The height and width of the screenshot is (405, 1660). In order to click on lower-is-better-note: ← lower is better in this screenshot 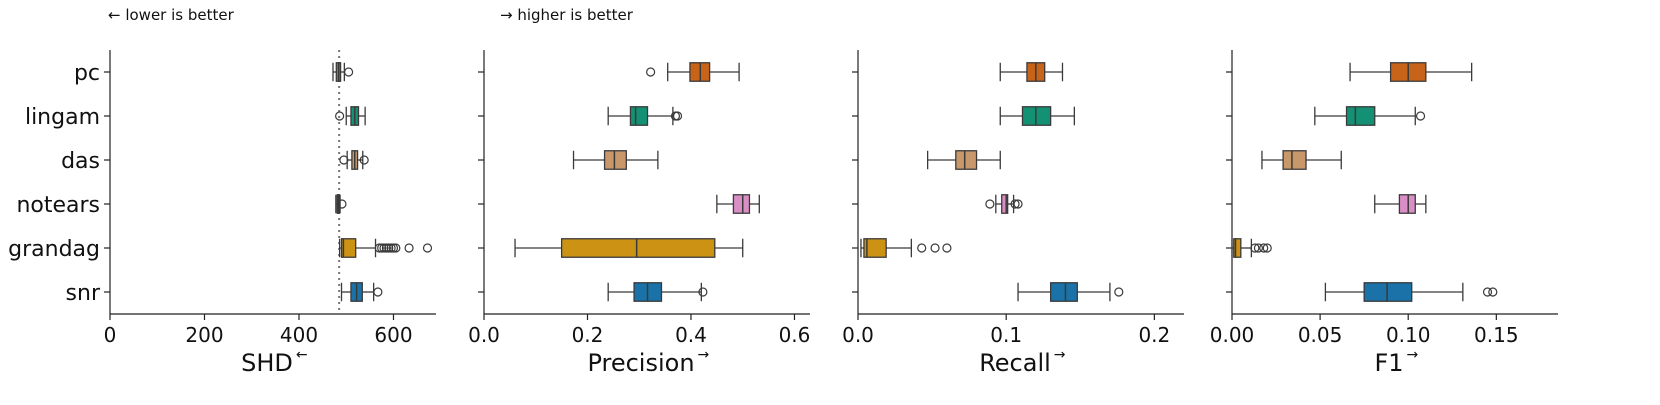, I will do `click(171, 15)`.